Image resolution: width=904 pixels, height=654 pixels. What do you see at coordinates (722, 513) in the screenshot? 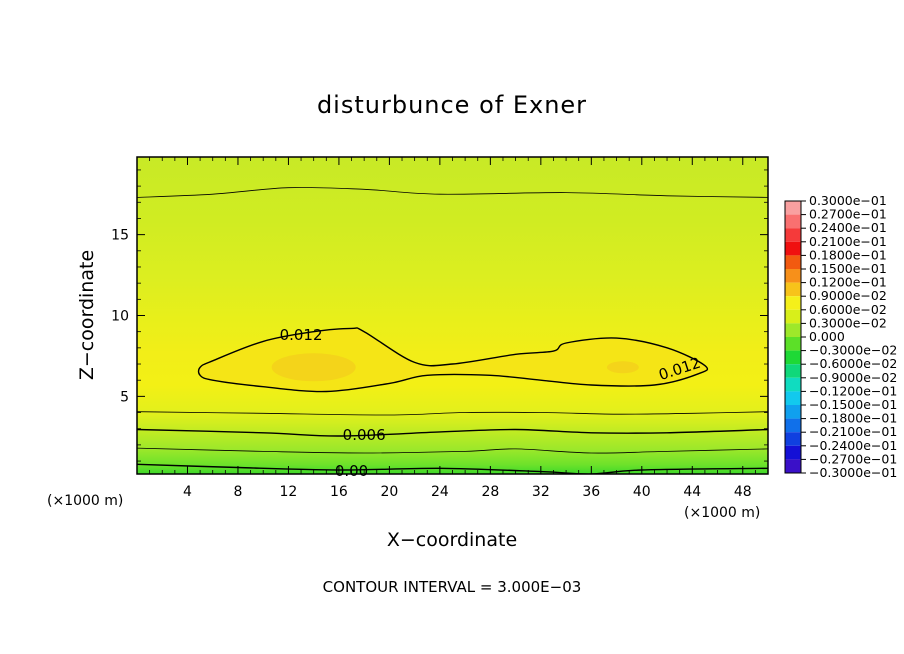
I see `x-unit-right: (×1000 m)` at bounding box center [722, 513].